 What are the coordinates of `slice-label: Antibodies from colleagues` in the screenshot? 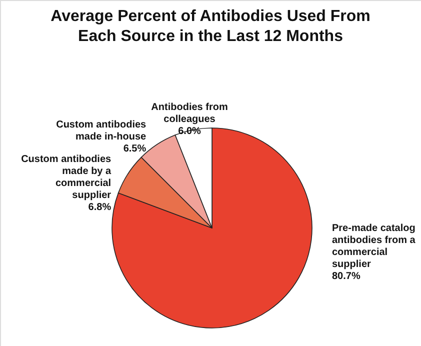 It's located at (189, 114).